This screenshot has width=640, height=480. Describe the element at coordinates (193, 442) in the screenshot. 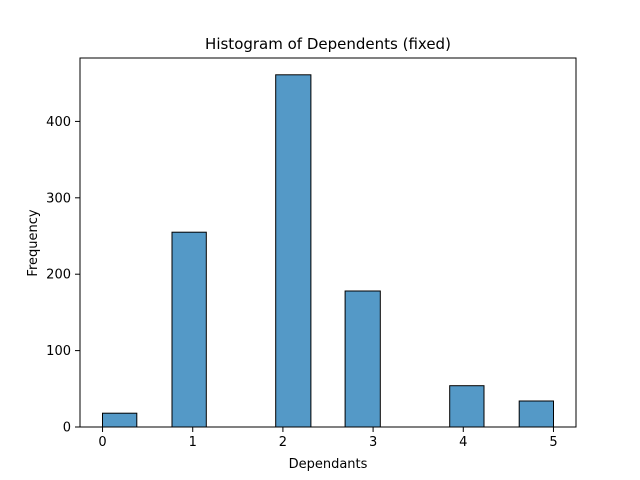

I see `x-tick-label: 1` at that location.